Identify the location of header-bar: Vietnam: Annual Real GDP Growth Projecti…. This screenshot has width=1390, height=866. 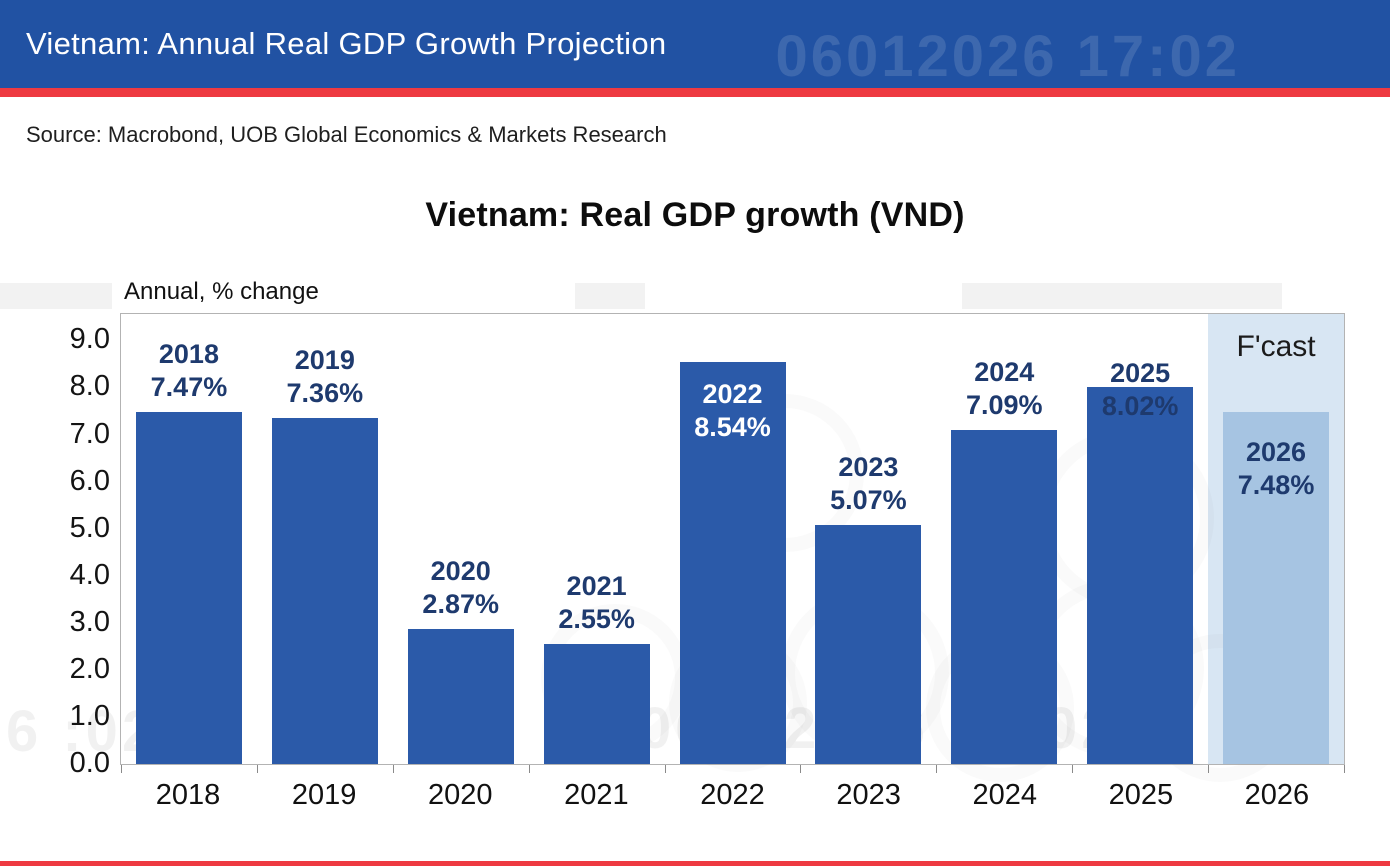
(695, 44).